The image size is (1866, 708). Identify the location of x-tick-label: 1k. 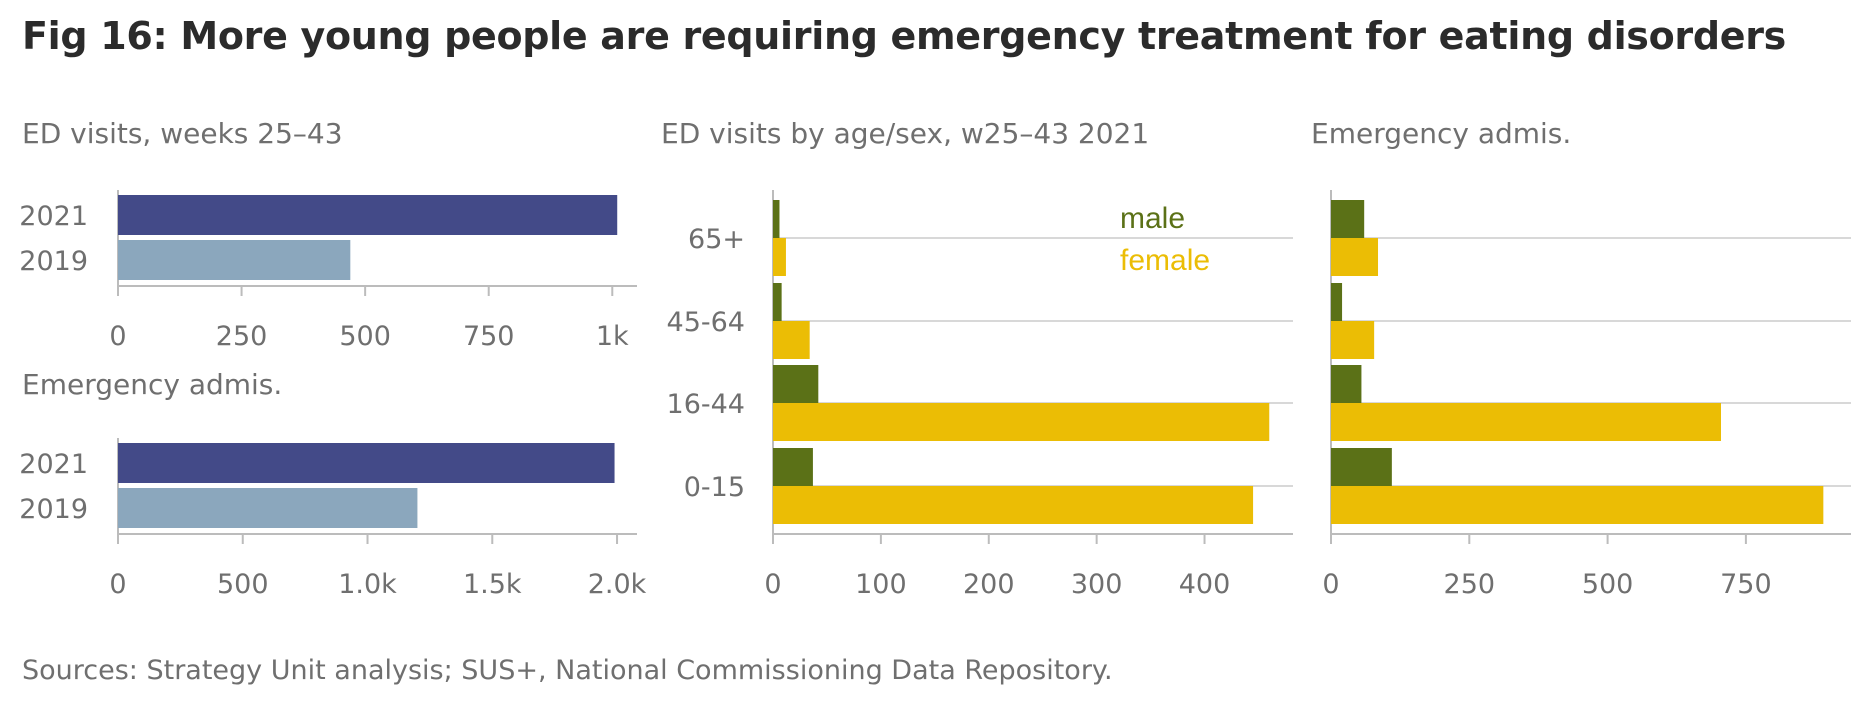
(612, 336).